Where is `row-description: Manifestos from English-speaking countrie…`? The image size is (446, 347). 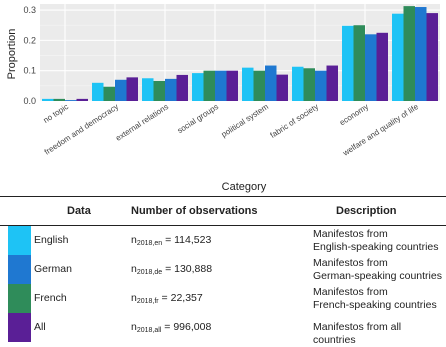
row-description: Manifestos from English-speaking countrie… is located at coordinates (376, 240).